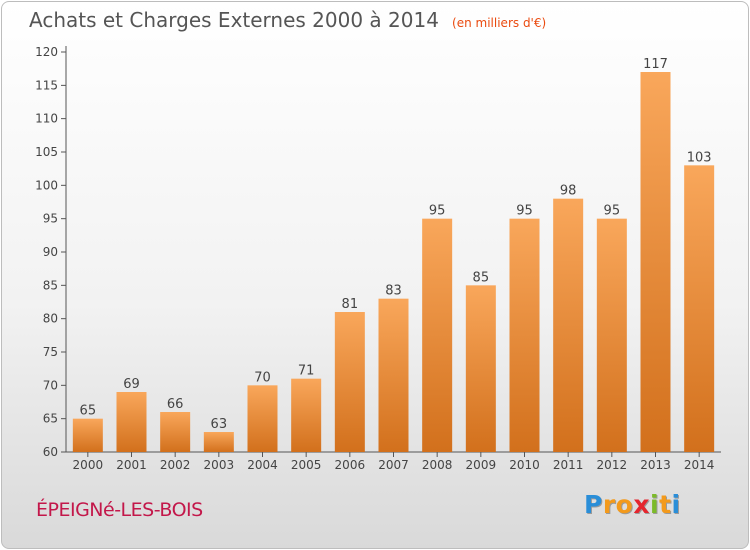 This screenshot has width=750, height=550. I want to click on data-label: 65, so click(88, 411).